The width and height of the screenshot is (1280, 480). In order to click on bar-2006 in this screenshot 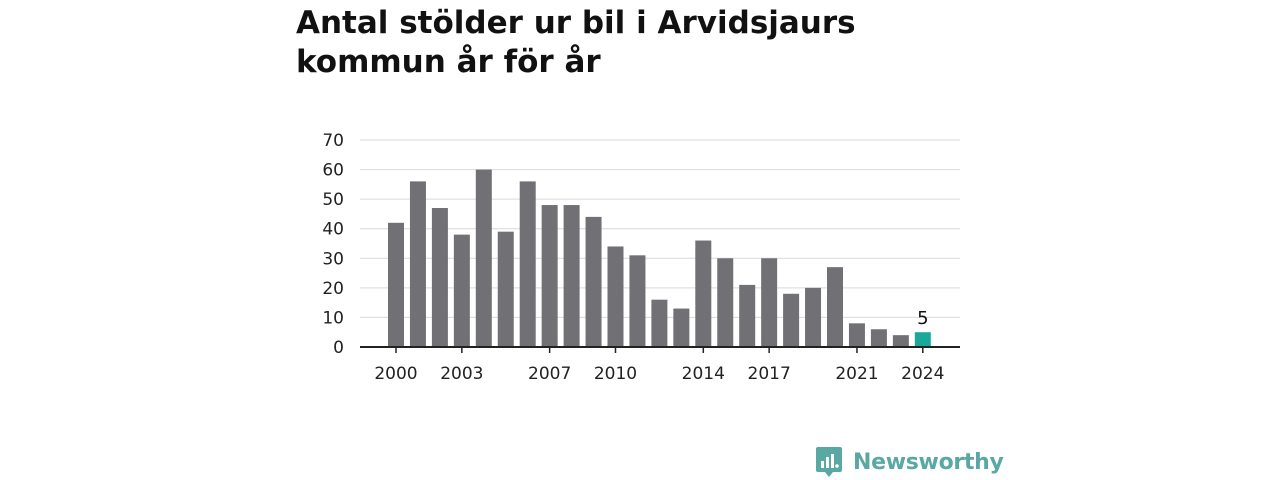, I will do `click(527, 264)`.